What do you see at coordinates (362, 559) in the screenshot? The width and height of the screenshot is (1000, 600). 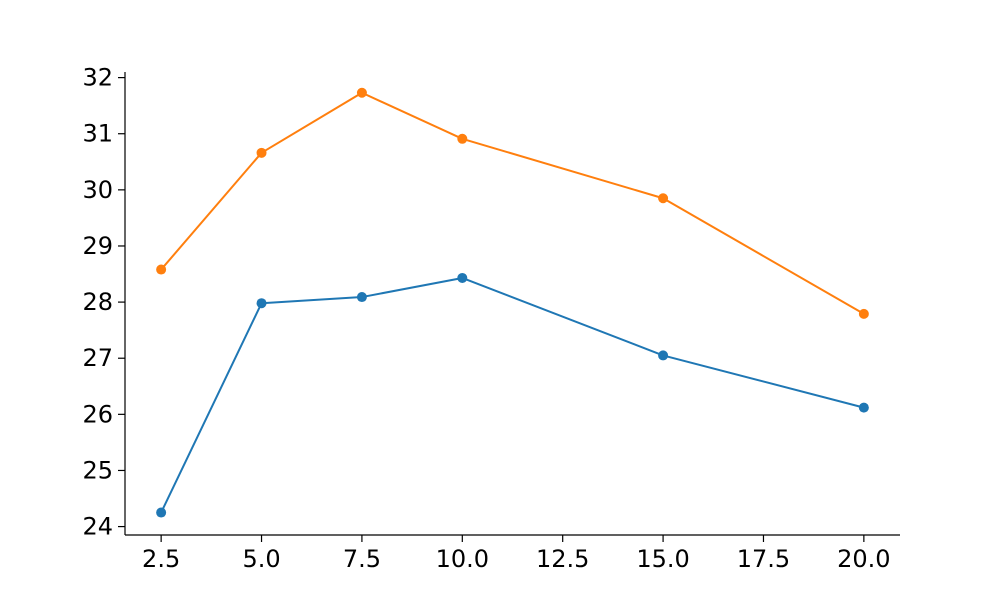 I see `x-tick-label: 7.5` at bounding box center [362, 559].